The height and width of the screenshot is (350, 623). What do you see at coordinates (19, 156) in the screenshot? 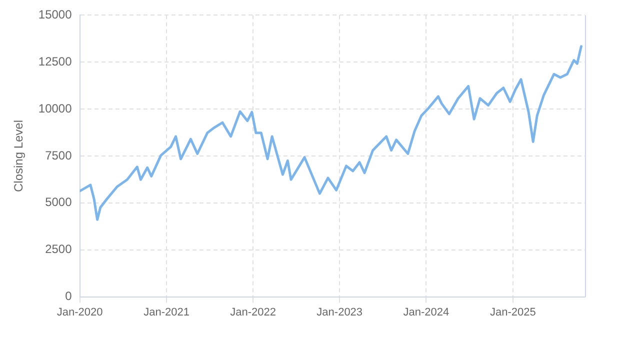
I see `y-axis-title: Closing Level` at bounding box center [19, 156].